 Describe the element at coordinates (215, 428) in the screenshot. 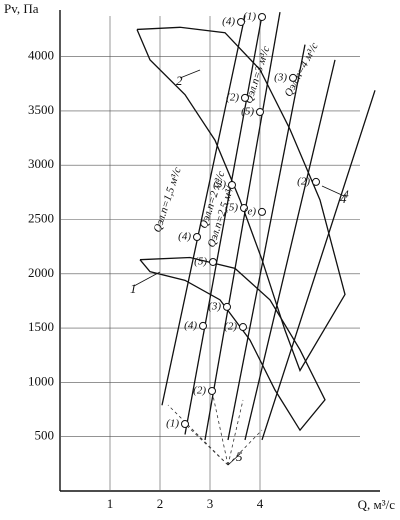

I see `construction-lines` at that location.